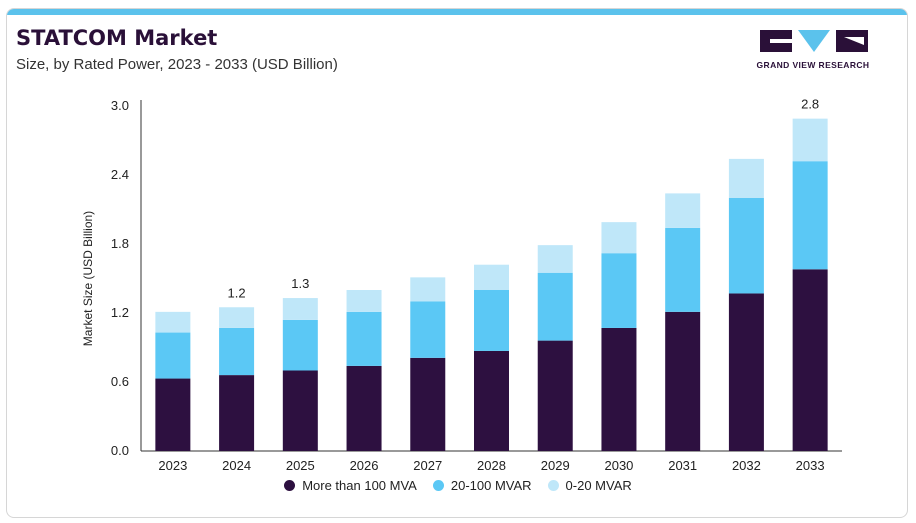  I want to click on legend-label: 0-20 MVAR, so click(598, 485).